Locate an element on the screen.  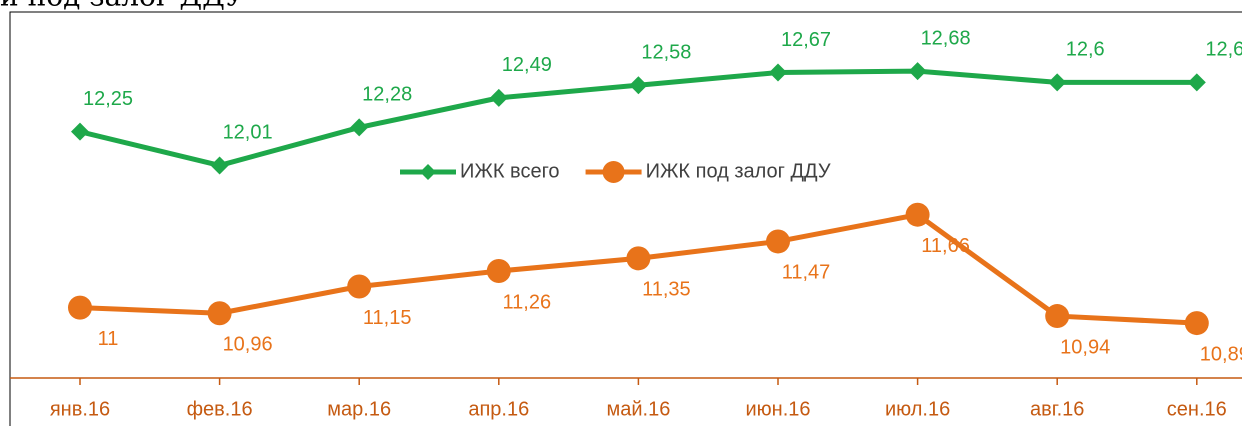
data-label: 11,47 is located at coordinates (806, 273).